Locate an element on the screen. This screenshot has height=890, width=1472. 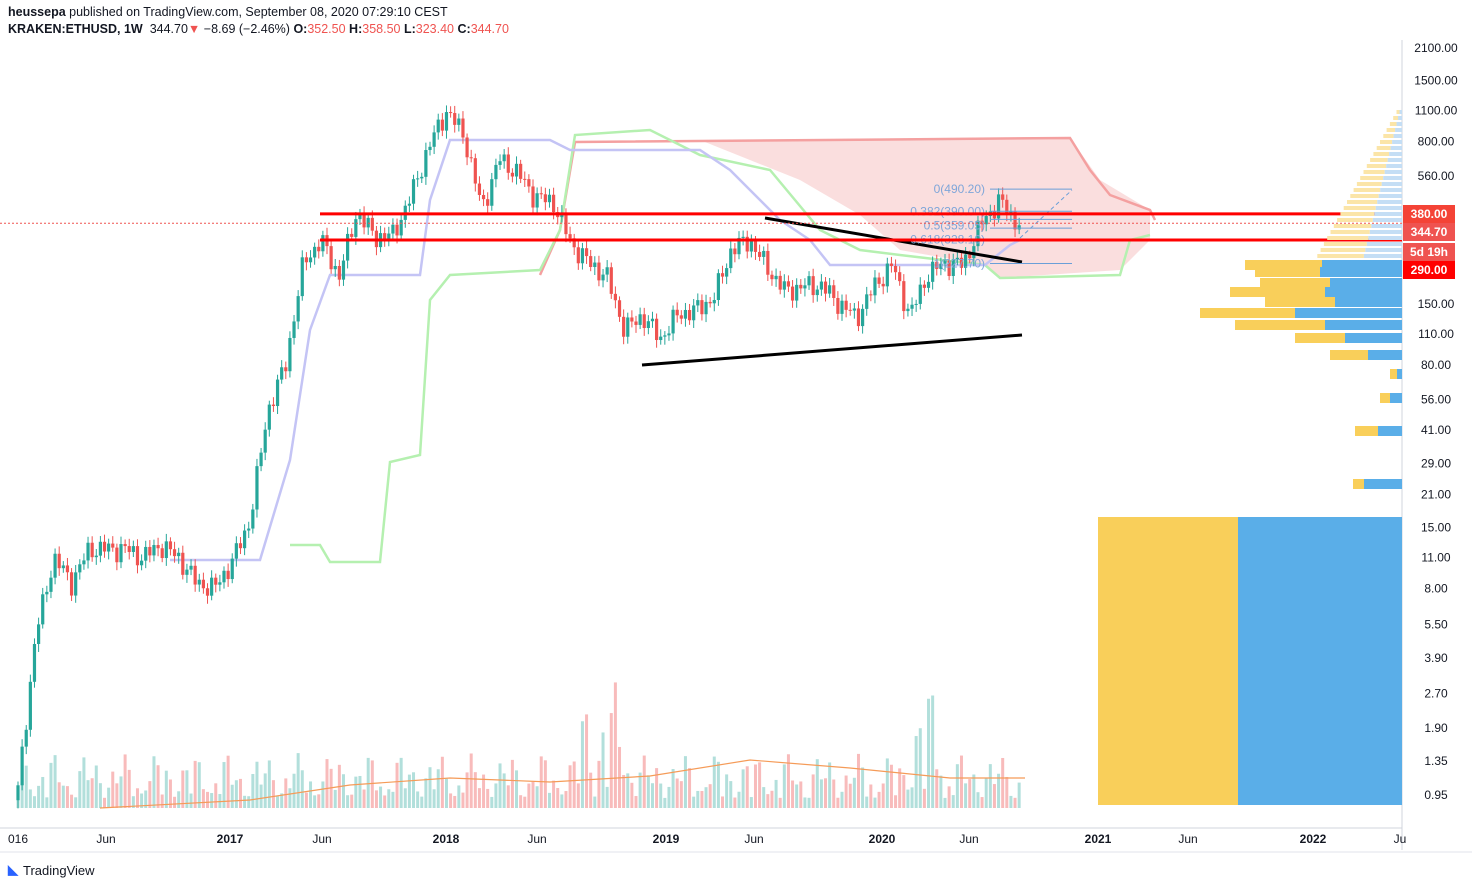
symbol-name: KRAKEN:ETHUSD, 1W is located at coordinates (75, 29).